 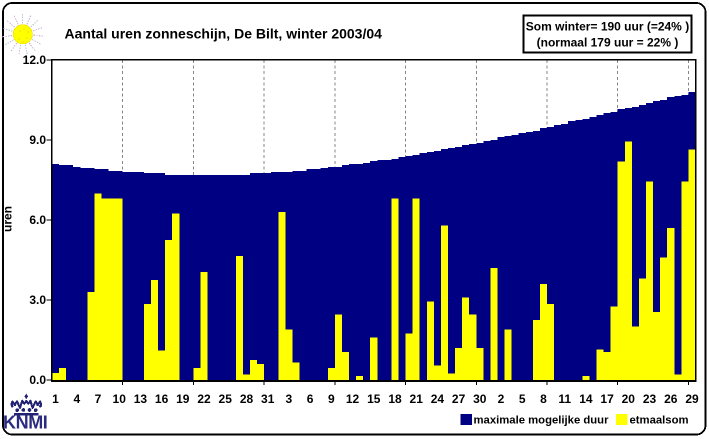 What do you see at coordinates (374, 399) in the screenshot?
I see `svg-text: 15` at bounding box center [374, 399].